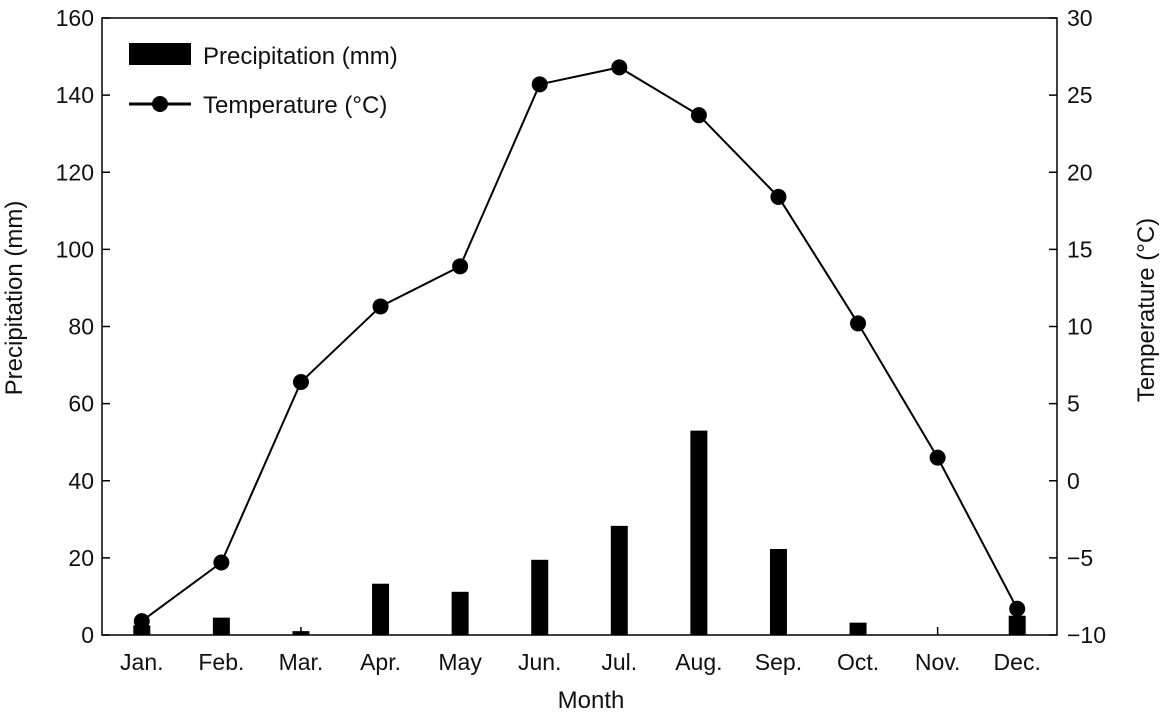 The image size is (1169, 715). Describe the element at coordinates (380, 662) in the screenshot. I see `x-tick-label: Apr.` at that location.